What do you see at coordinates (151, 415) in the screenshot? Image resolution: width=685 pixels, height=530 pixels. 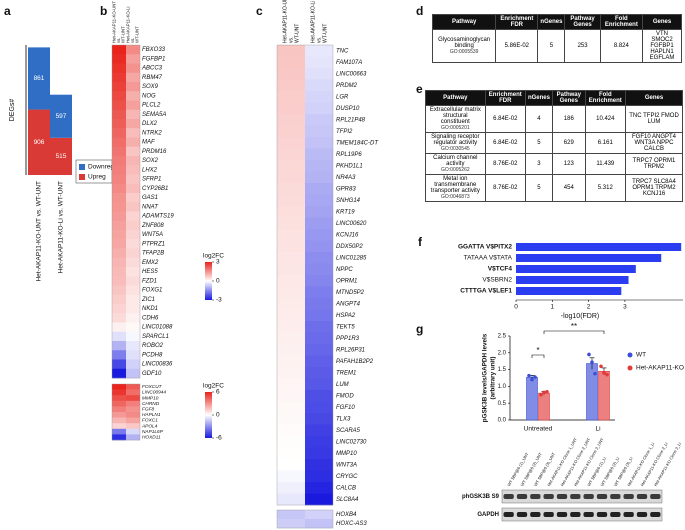 I see `gene-label: HAPLN1` at bounding box center [151, 415].